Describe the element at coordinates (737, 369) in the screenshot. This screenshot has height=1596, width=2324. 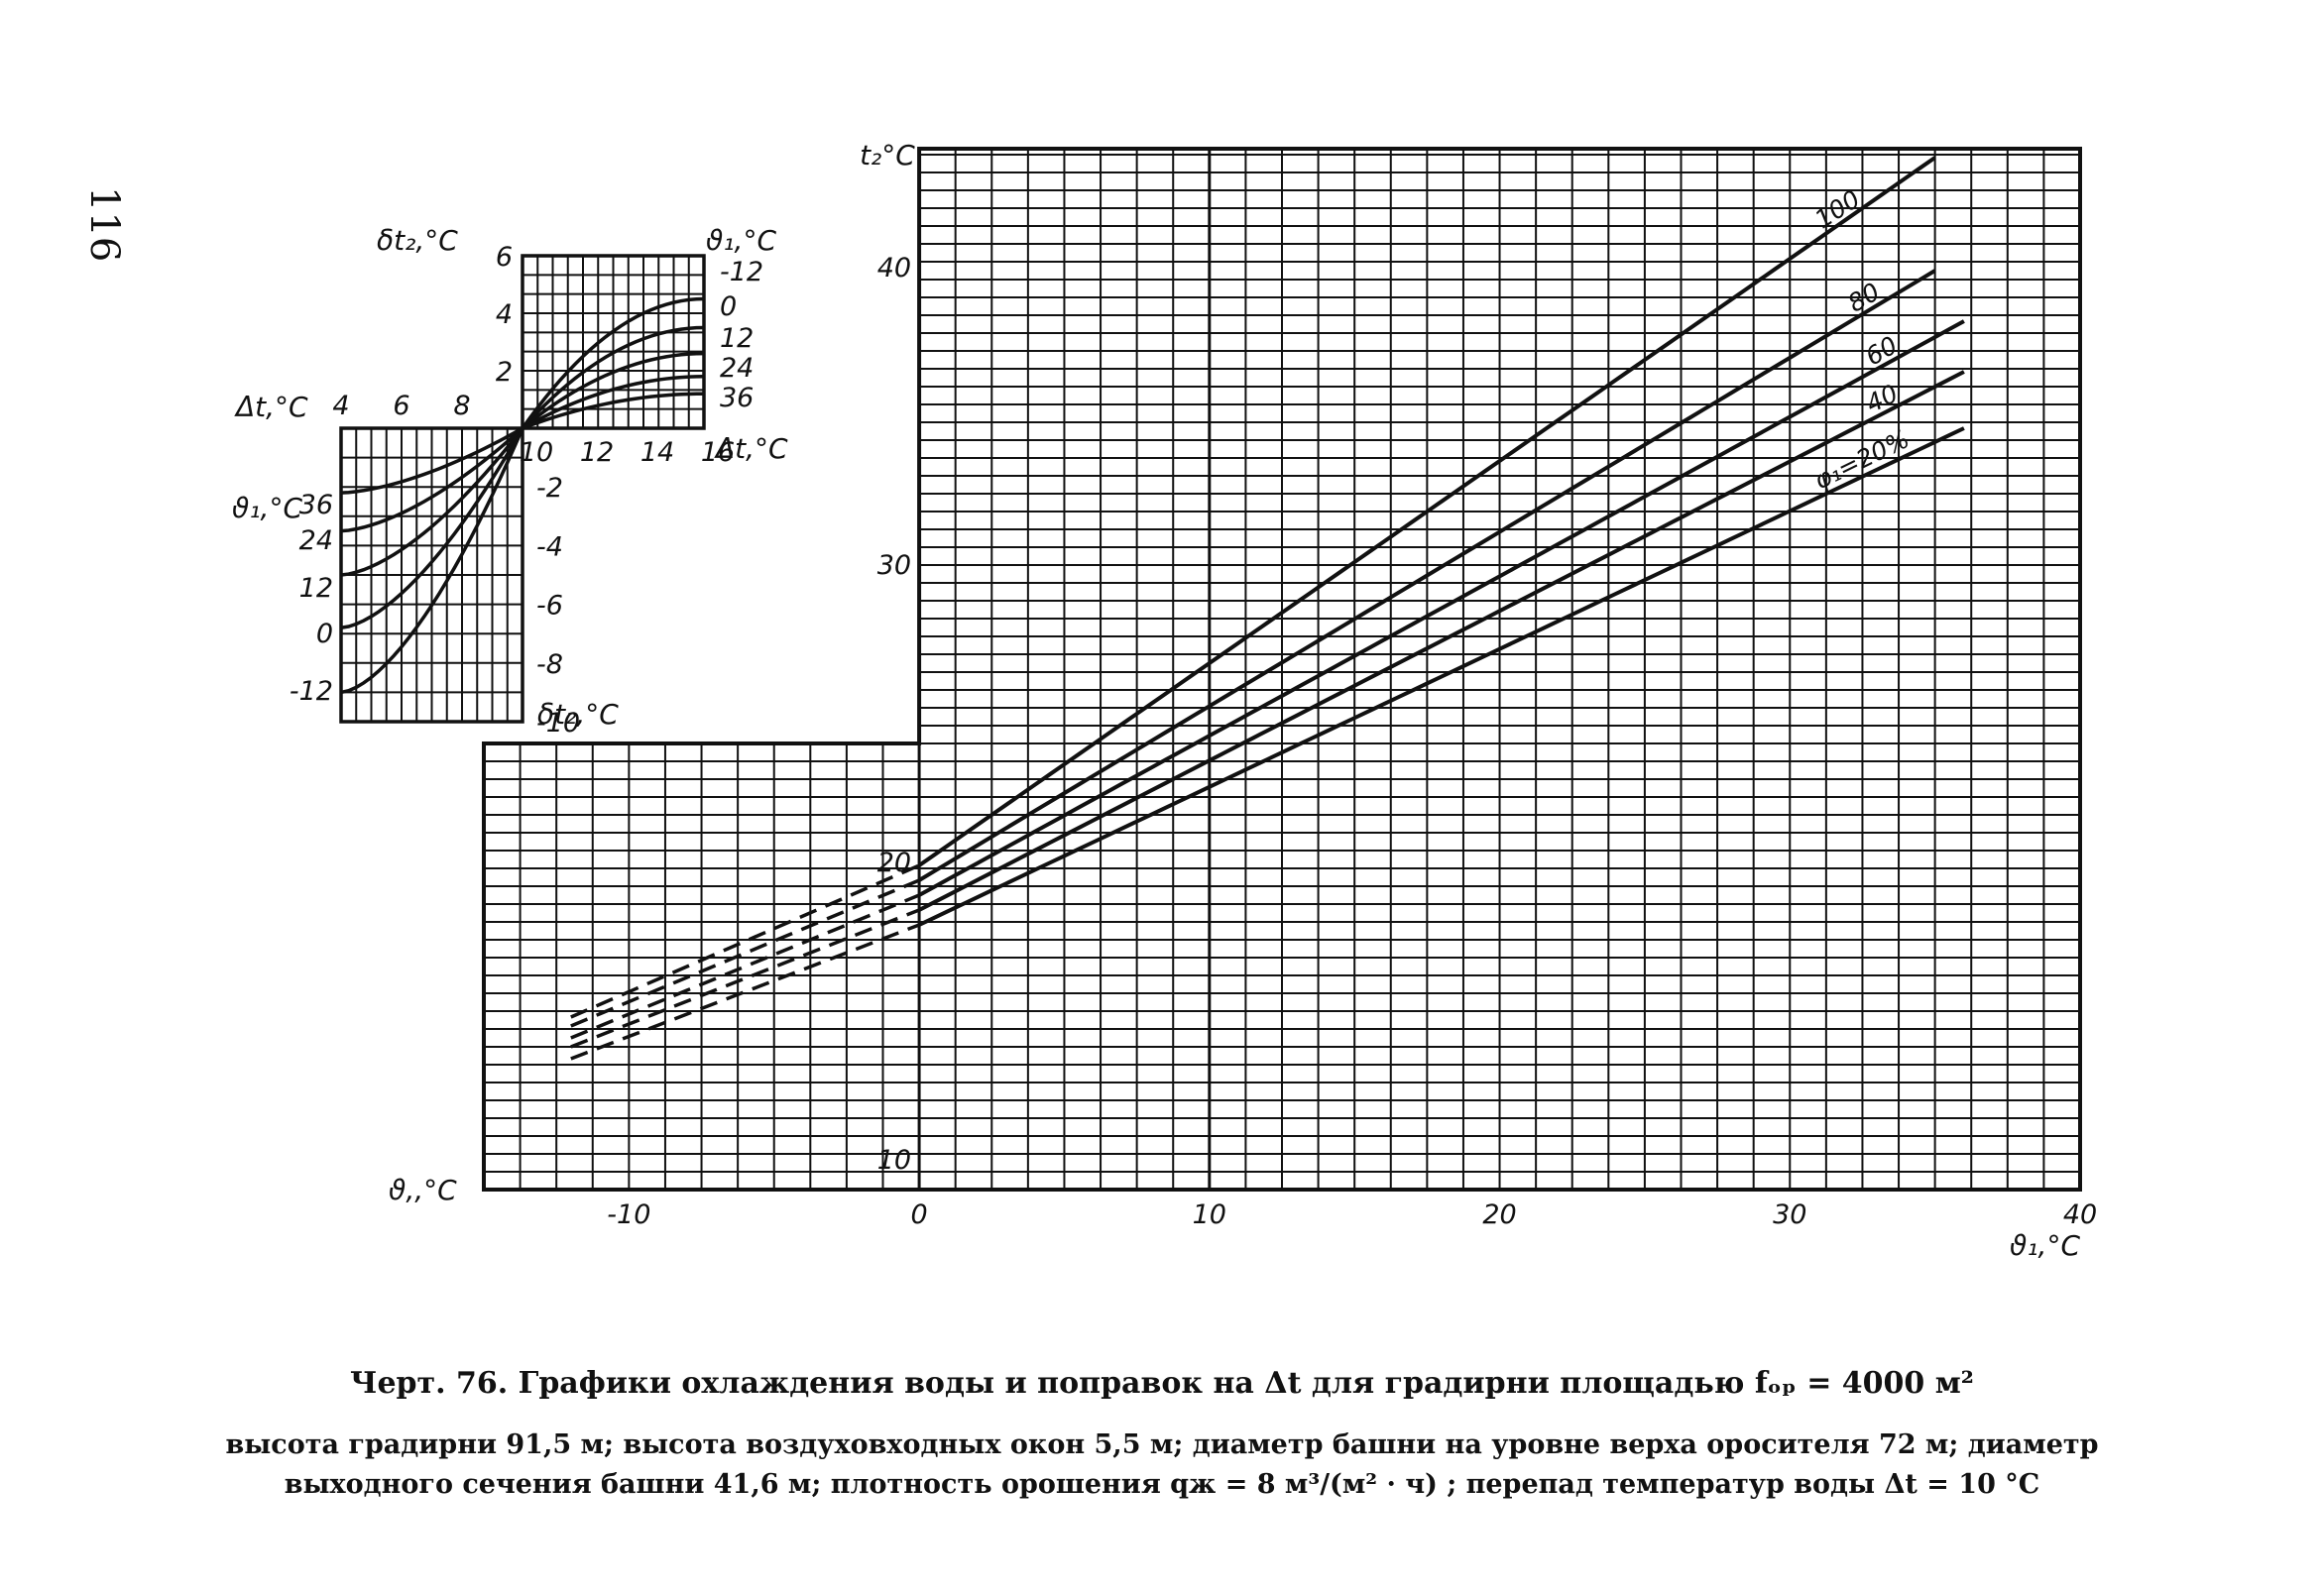
I see `inset-param-value-right: 24` at that location.